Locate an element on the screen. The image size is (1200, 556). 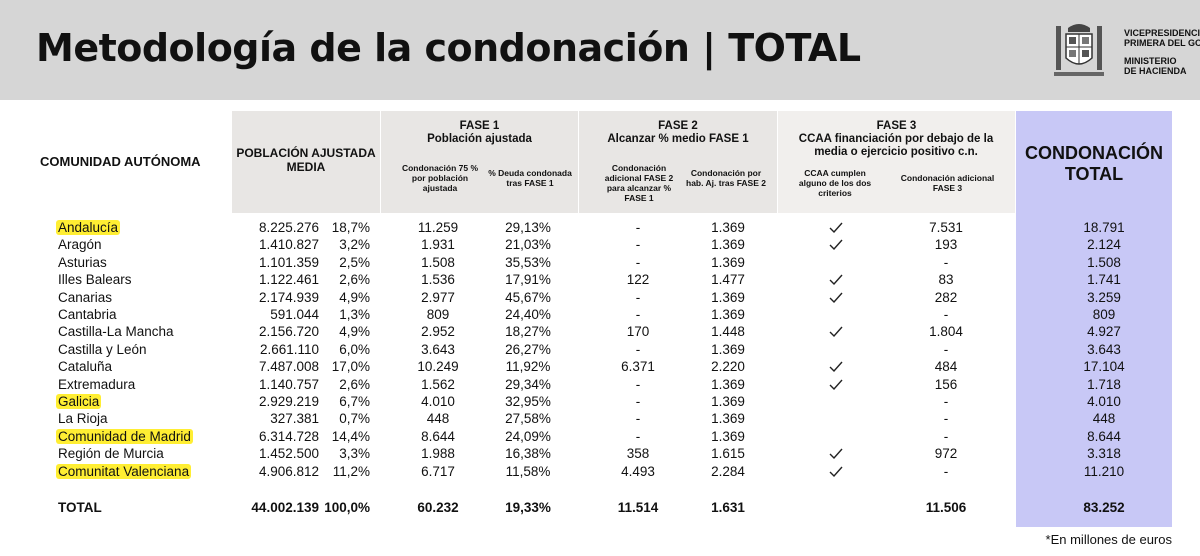
cell-pob: 2.661.110 is located at coordinates (289, 349).